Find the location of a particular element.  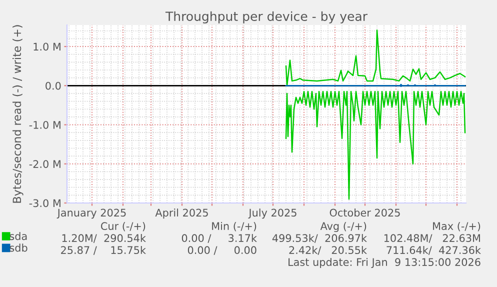

text: 499.53k/ 206.97k is located at coordinates (319, 238).